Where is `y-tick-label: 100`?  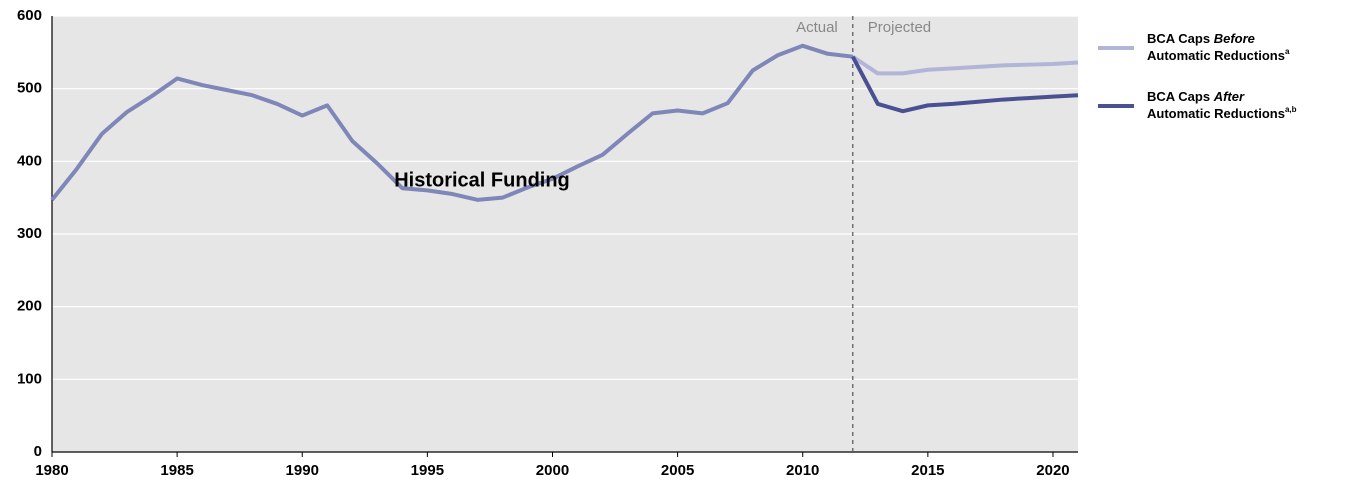
y-tick-label: 100 is located at coordinates (29, 378).